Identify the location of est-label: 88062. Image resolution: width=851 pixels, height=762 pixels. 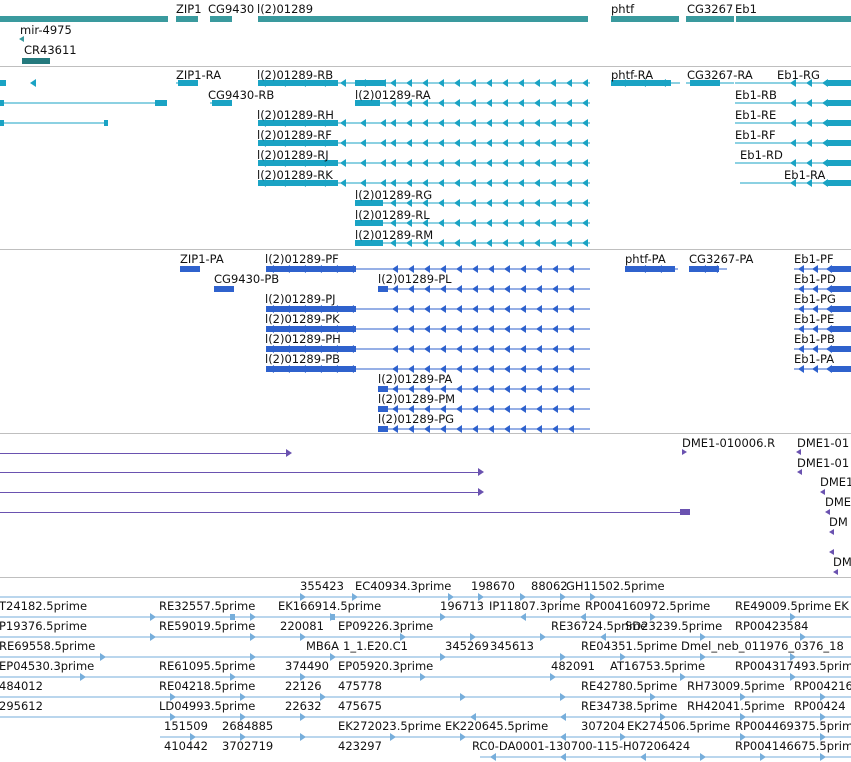
(549, 586).